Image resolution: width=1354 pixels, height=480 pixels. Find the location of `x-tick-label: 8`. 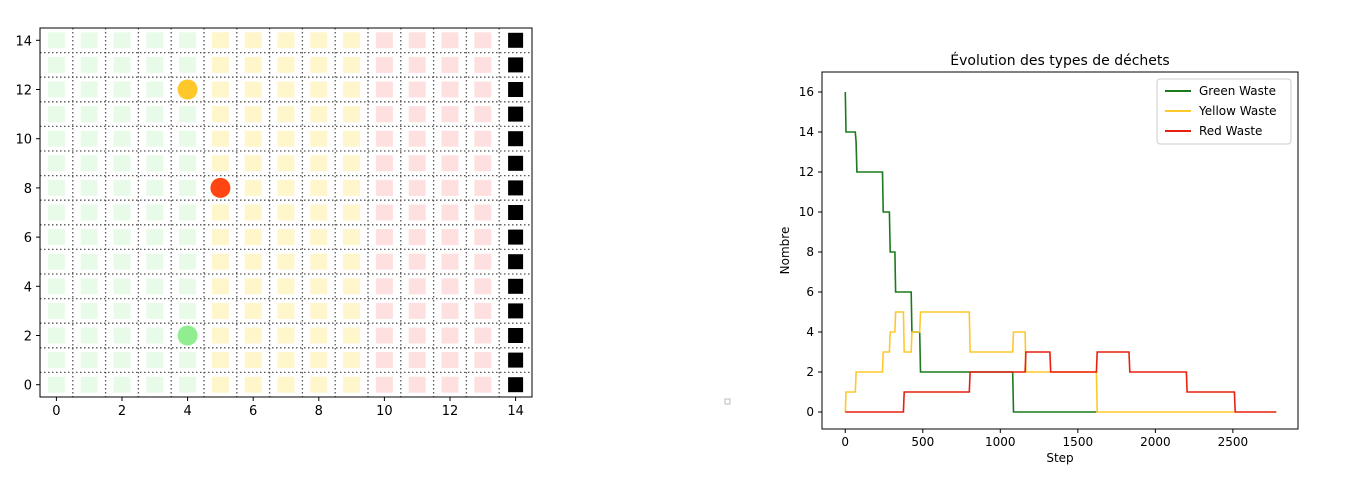

x-tick-label: 8 is located at coordinates (319, 411).